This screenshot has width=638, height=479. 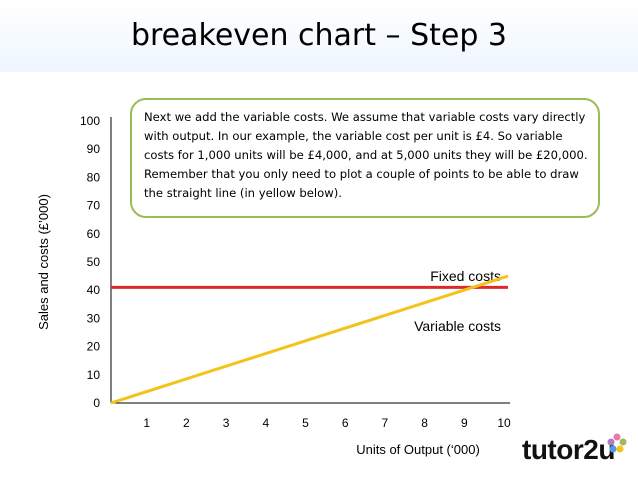 What do you see at coordinates (94, 206) in the screenshot?
I see `y-tick-label: 70` at bounding box center [94, 206].